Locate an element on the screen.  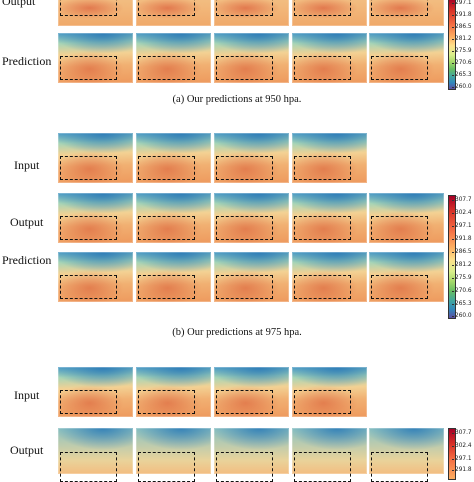
row-label-output-b: Output is located at coordinates (27, 222).